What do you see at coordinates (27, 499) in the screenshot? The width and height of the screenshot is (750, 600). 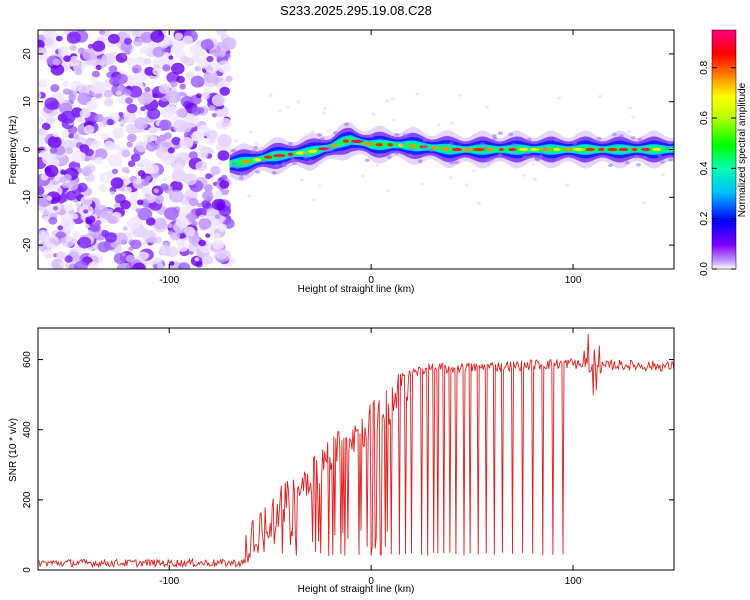 I see `y-tick-label: 200` at bounding box center [27, 499].